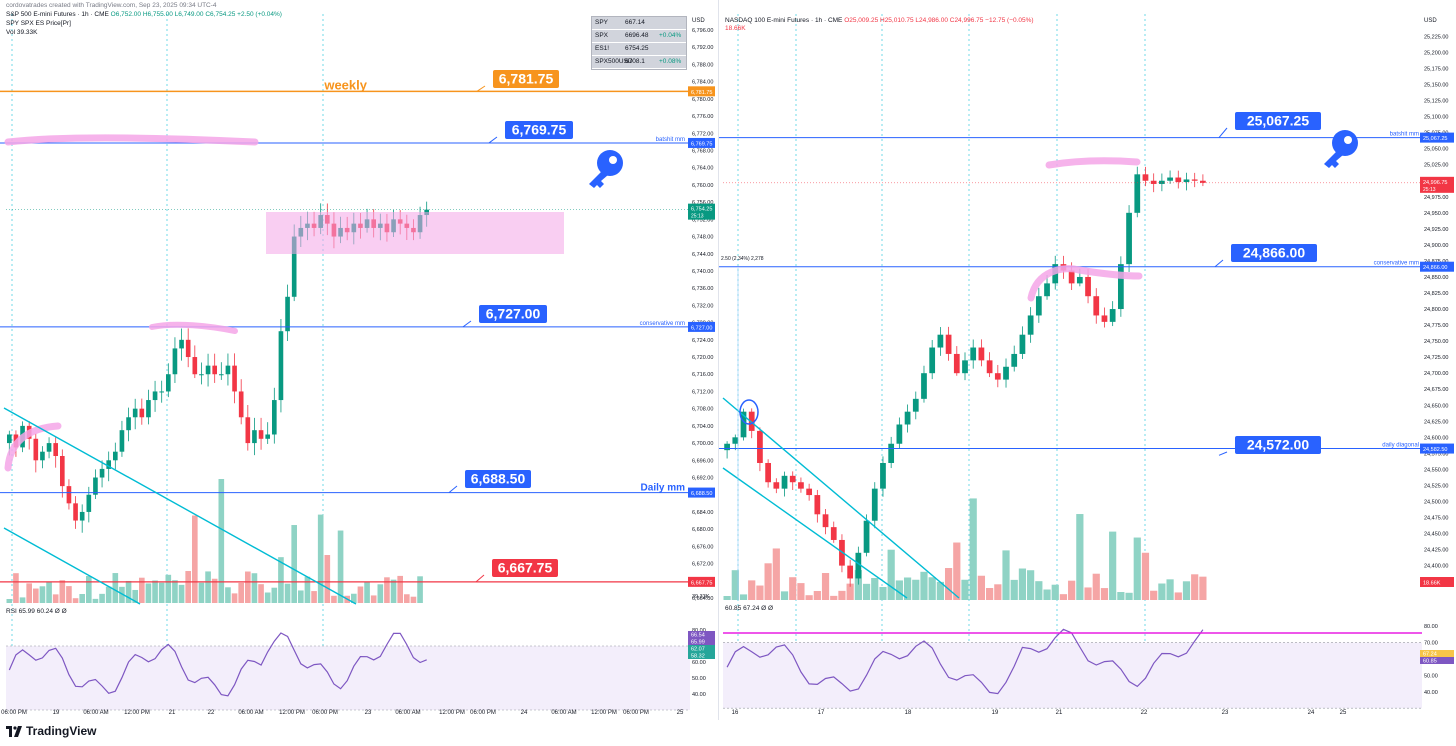  Describe the element at coordinates (1436, 502) in the screenshot. I see `y-tick-label: 24,500.00` at that location.